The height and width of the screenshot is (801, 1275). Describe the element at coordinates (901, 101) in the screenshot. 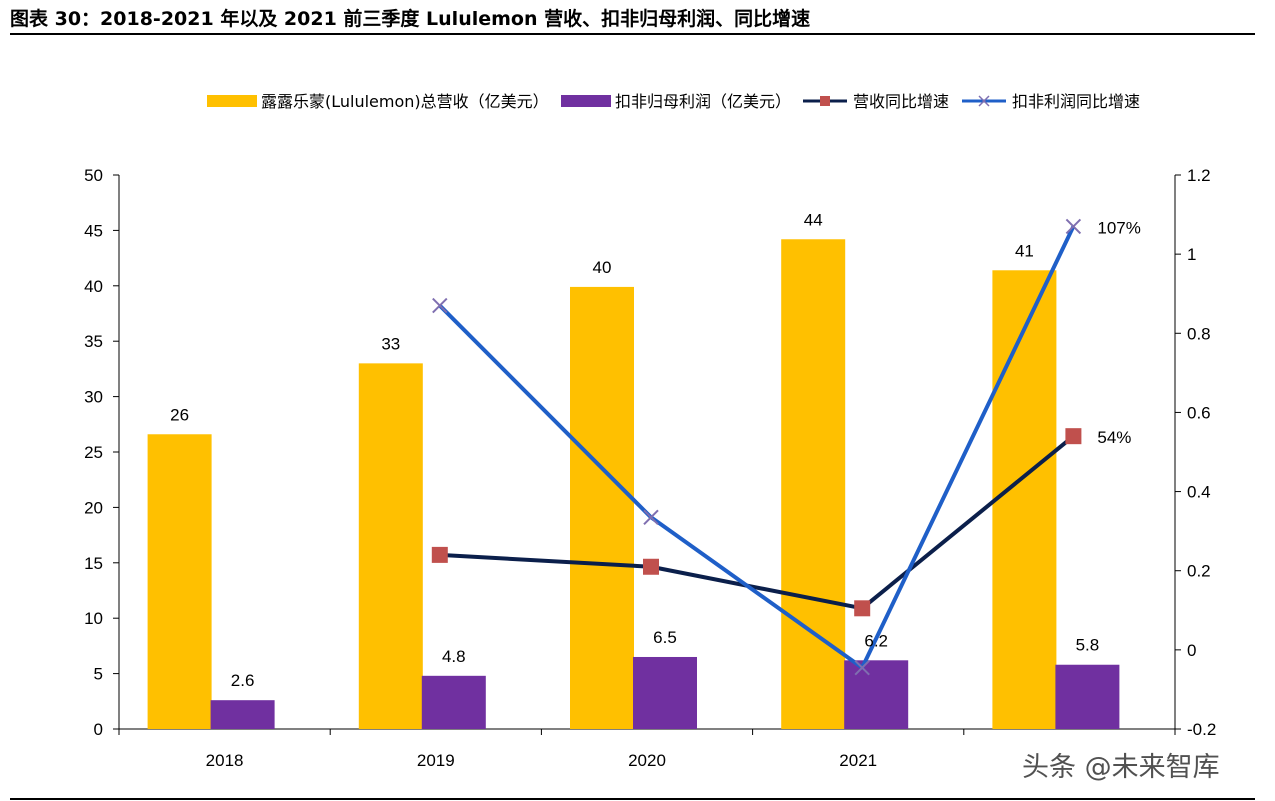

I see `legend-label: 营收同比增速` at that location.